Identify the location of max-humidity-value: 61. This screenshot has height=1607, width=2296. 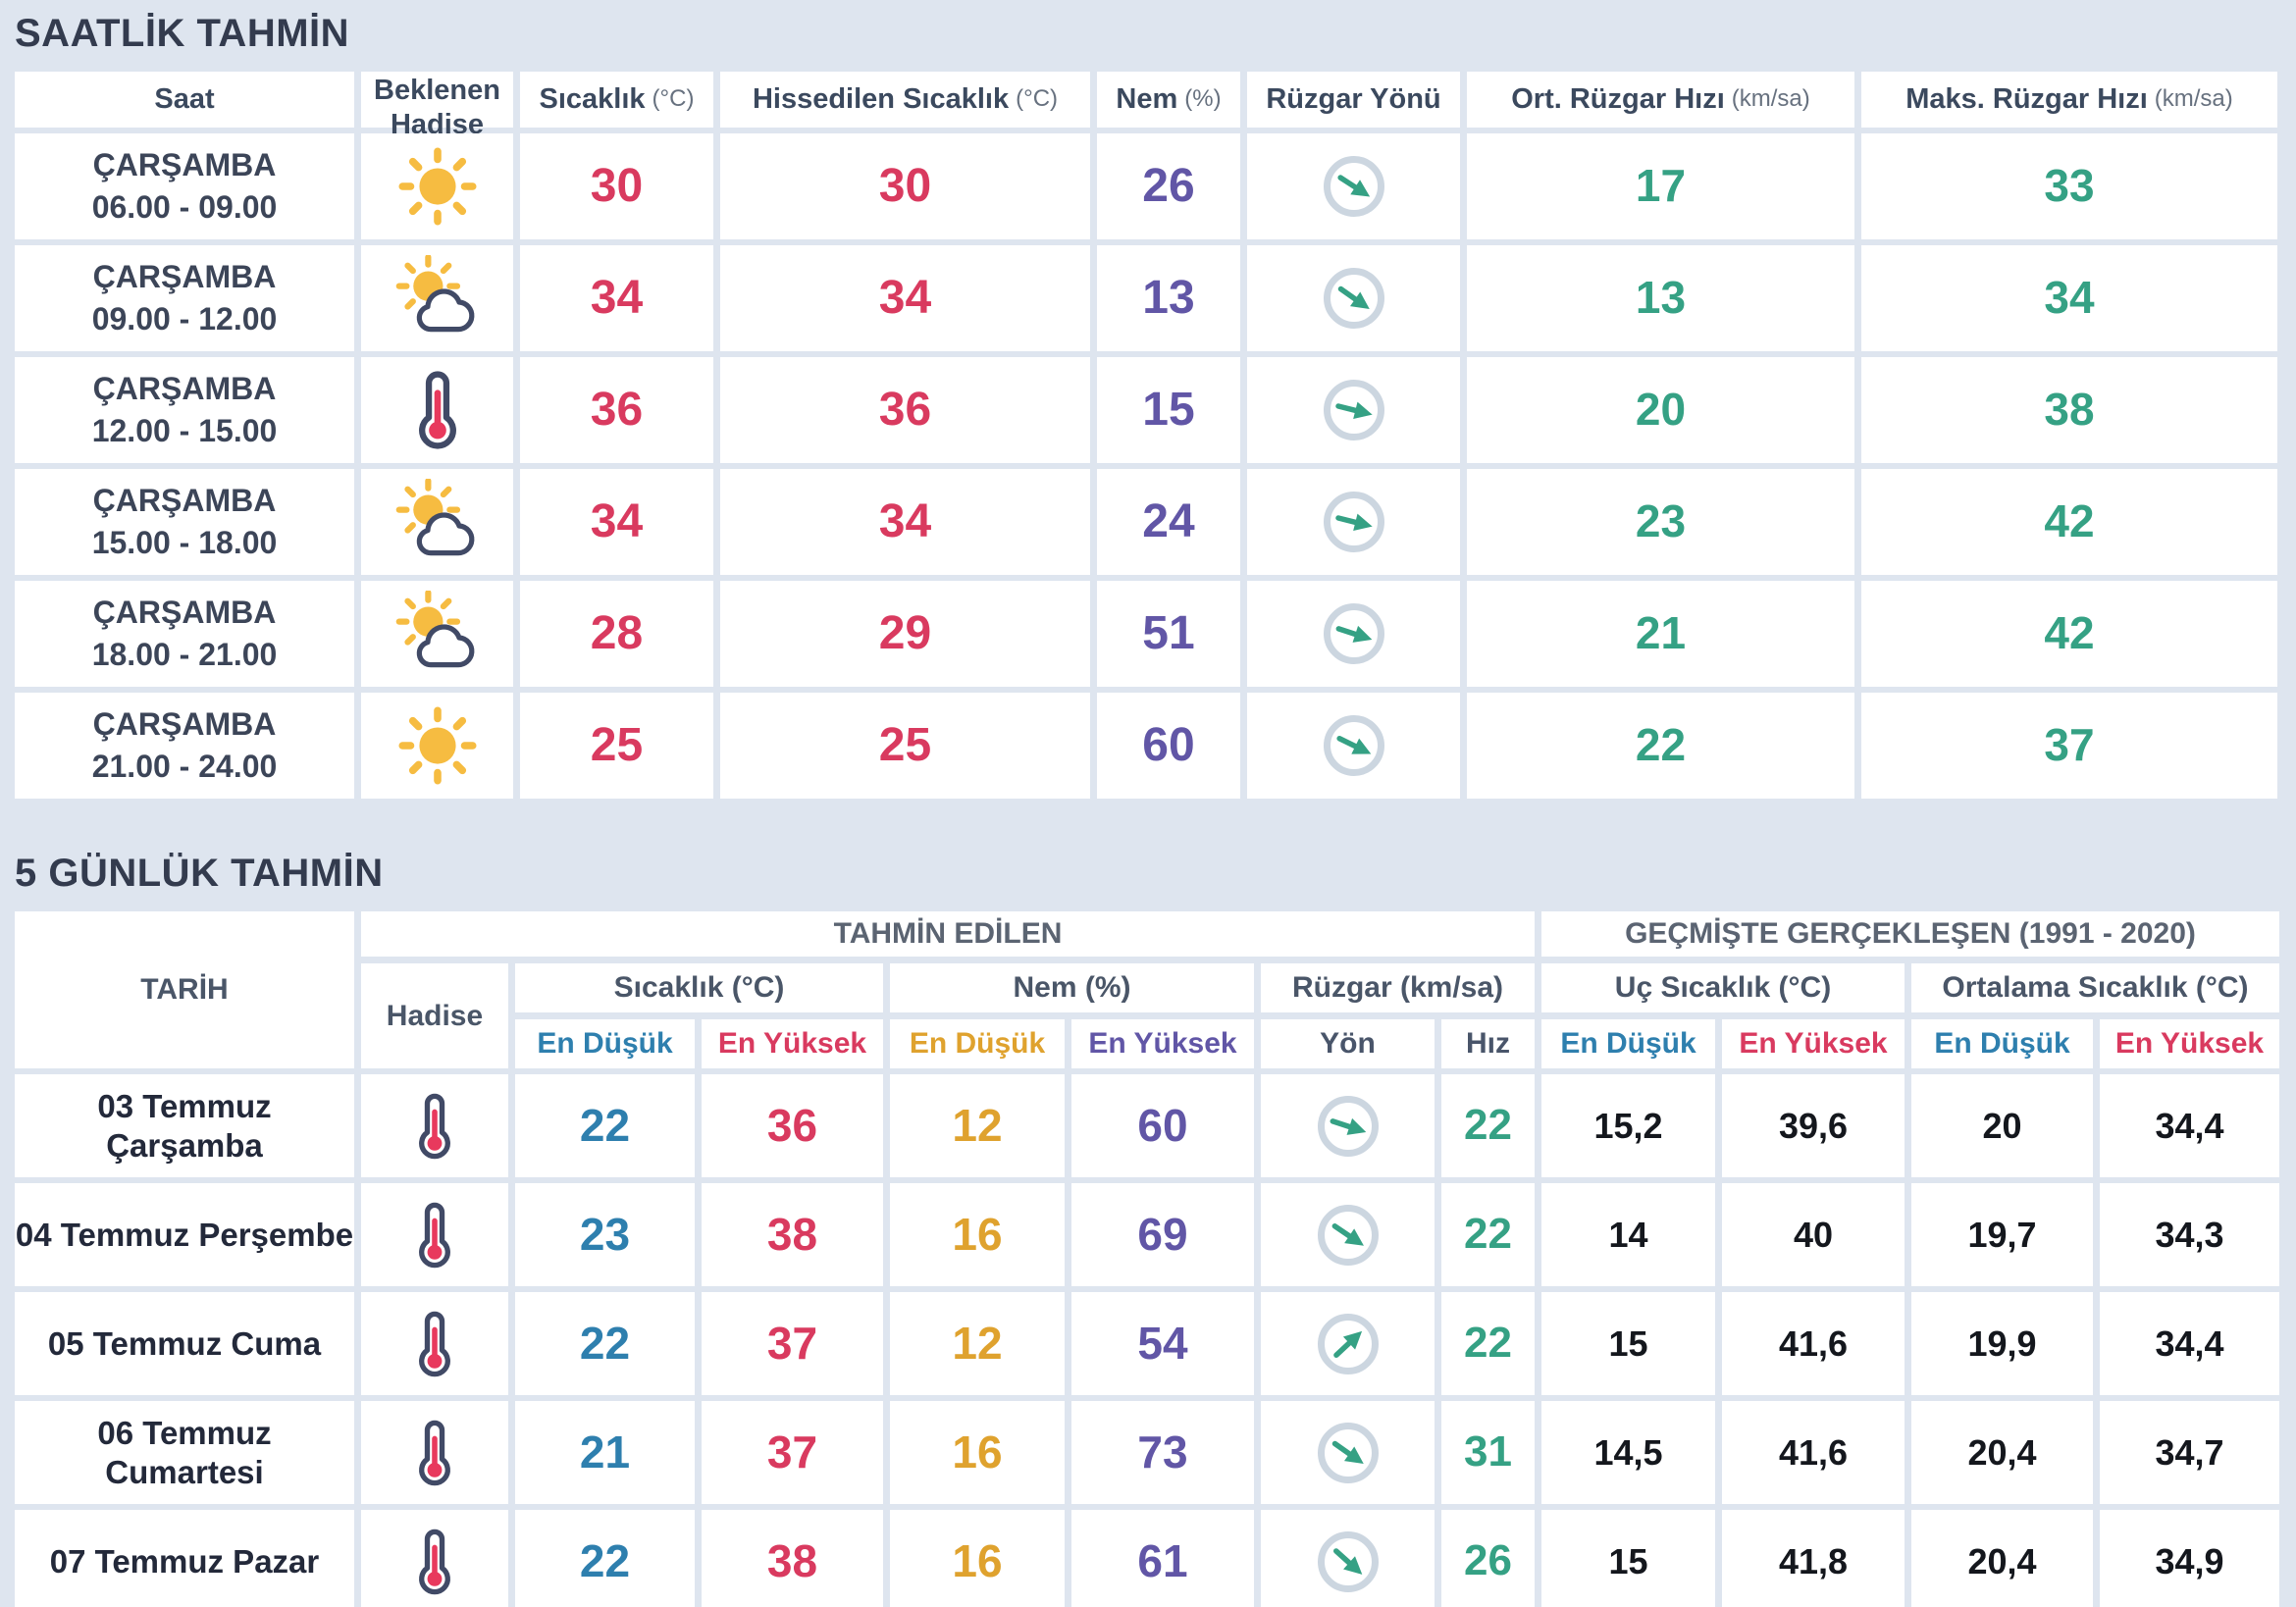
(1162, 1558).